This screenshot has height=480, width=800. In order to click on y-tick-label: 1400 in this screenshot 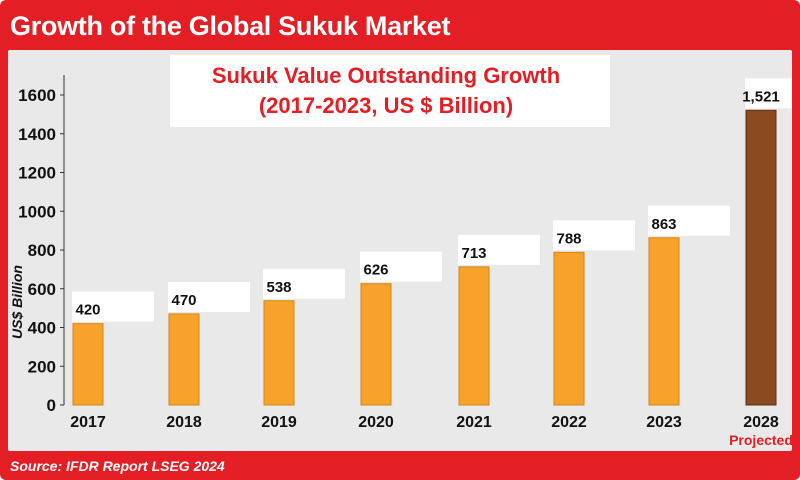, I will do `click(37, 134)`.